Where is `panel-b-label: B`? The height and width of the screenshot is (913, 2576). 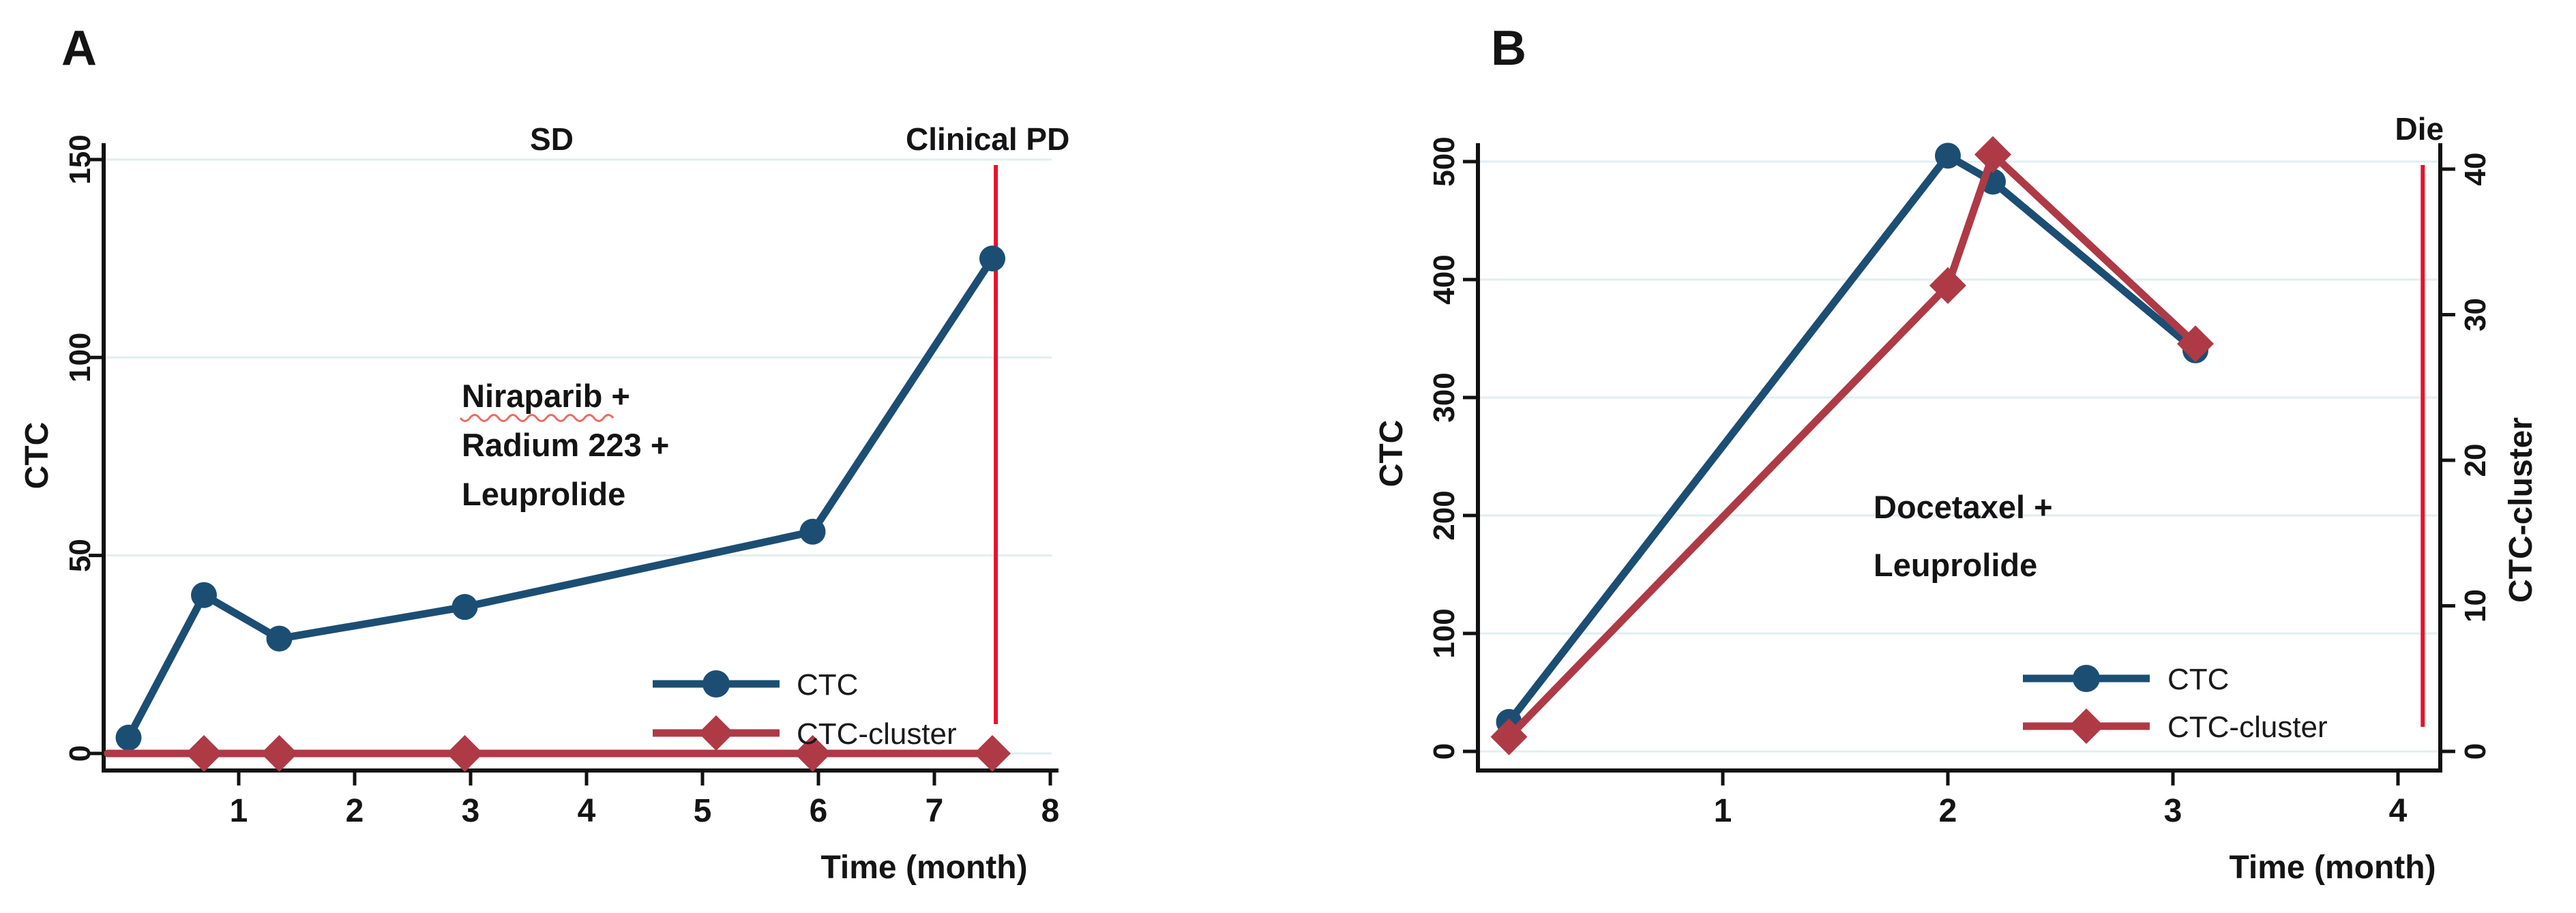 panel-b-label: B is located at coordinates (1508, 48).